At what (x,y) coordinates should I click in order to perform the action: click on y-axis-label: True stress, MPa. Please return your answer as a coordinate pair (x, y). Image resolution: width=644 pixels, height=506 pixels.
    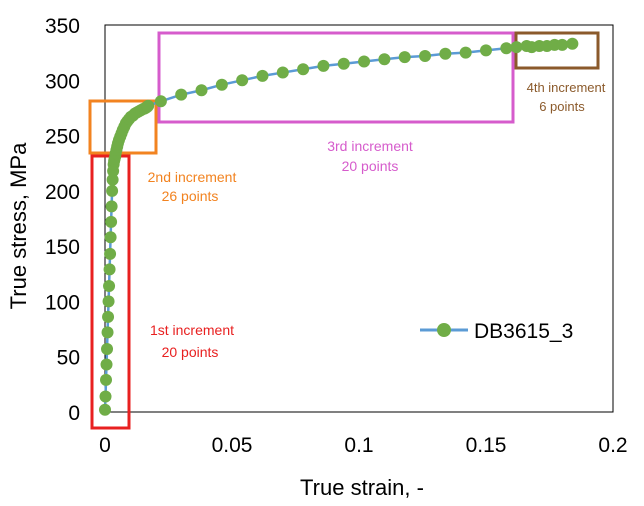
    Looking at the image, I should click on (18, 225).